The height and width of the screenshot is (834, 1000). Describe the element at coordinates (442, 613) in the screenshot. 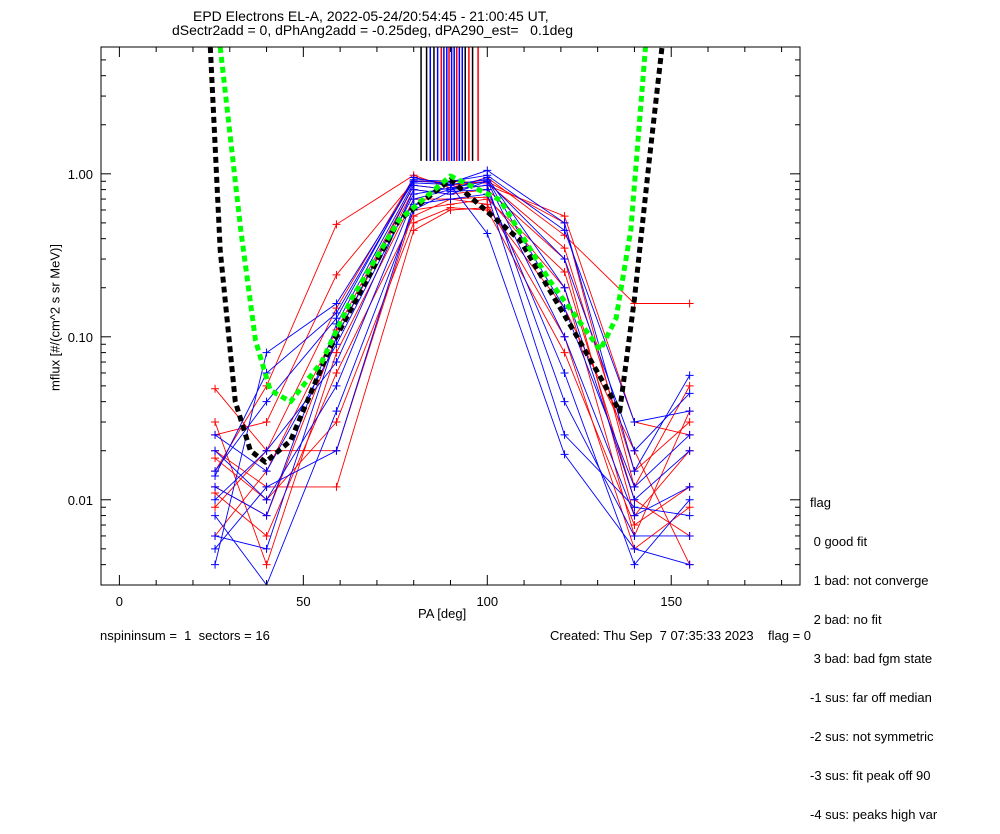

I see `x-axis-label: PA [deg]` at that location.